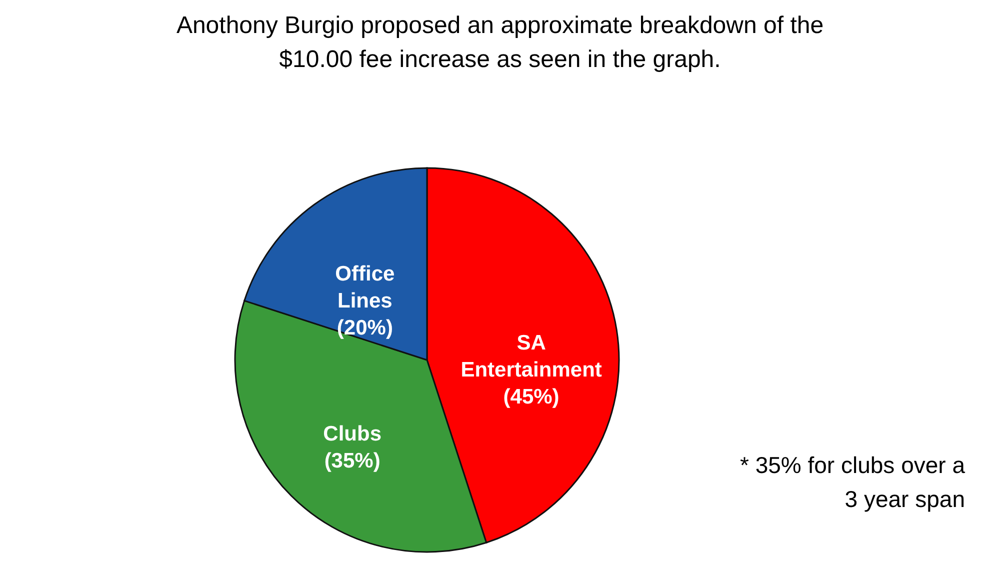 The width and height of the screenshot is (1000, 570). I want to click on data-label: (20%), so click(364, 328).